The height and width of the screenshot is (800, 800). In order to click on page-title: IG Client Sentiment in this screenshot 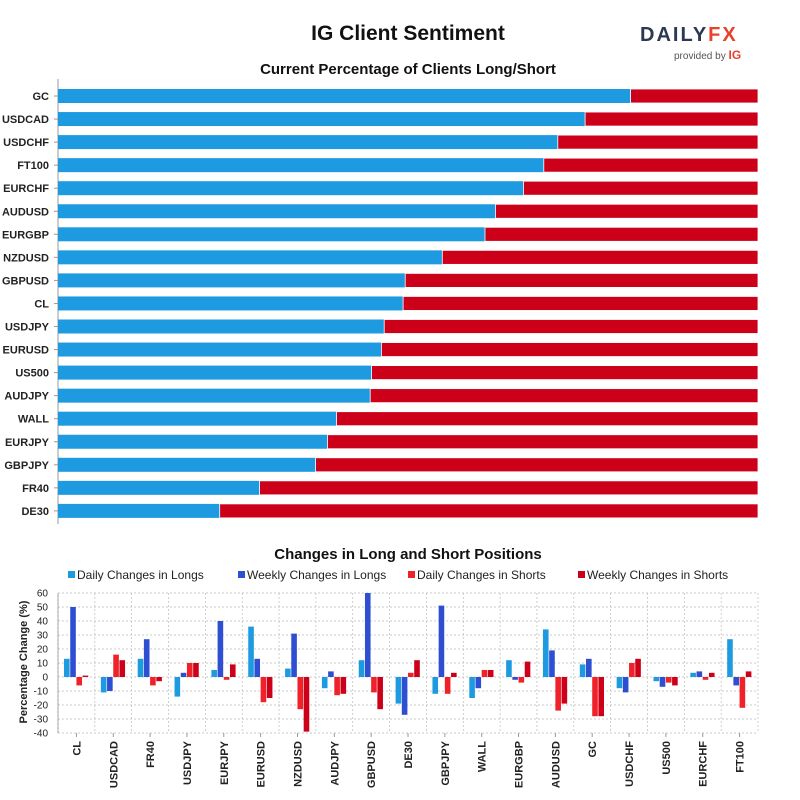, I will do `click(408, 33)`.